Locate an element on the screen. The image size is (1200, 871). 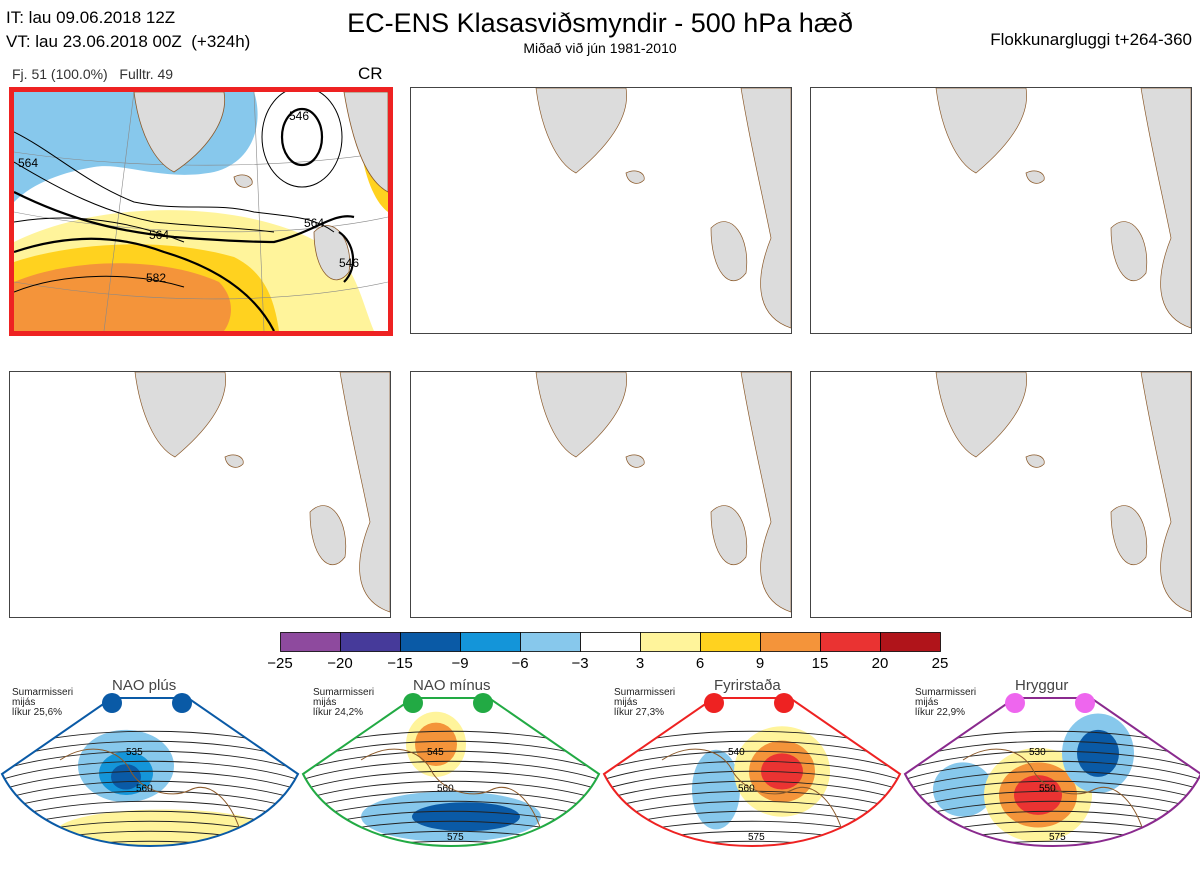
regime-season-info: Sumarmisseri mijás líkur 22,9% is located at coordinates (946, 702).